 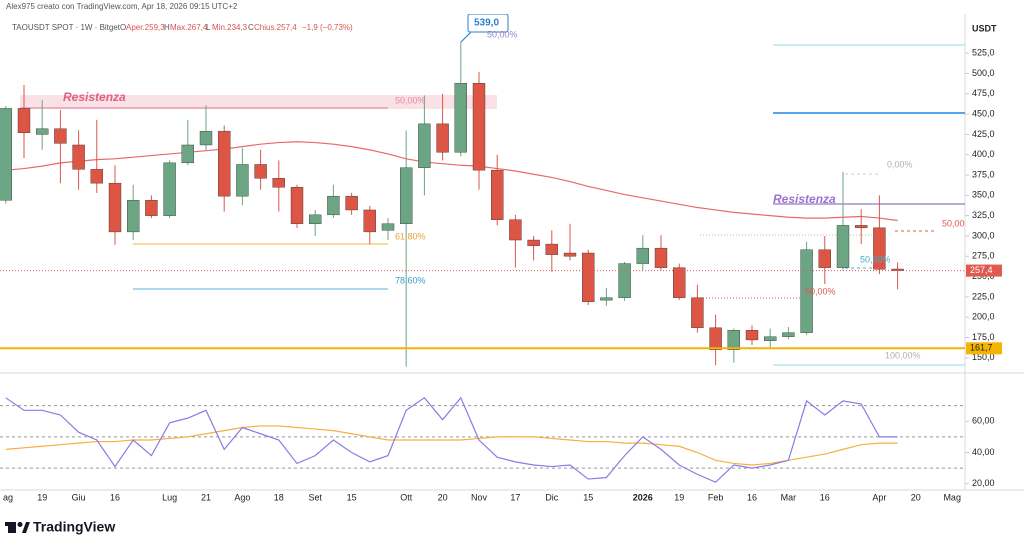 I want to click on y-tick-label: 225,0, so click(x=983, y=296).